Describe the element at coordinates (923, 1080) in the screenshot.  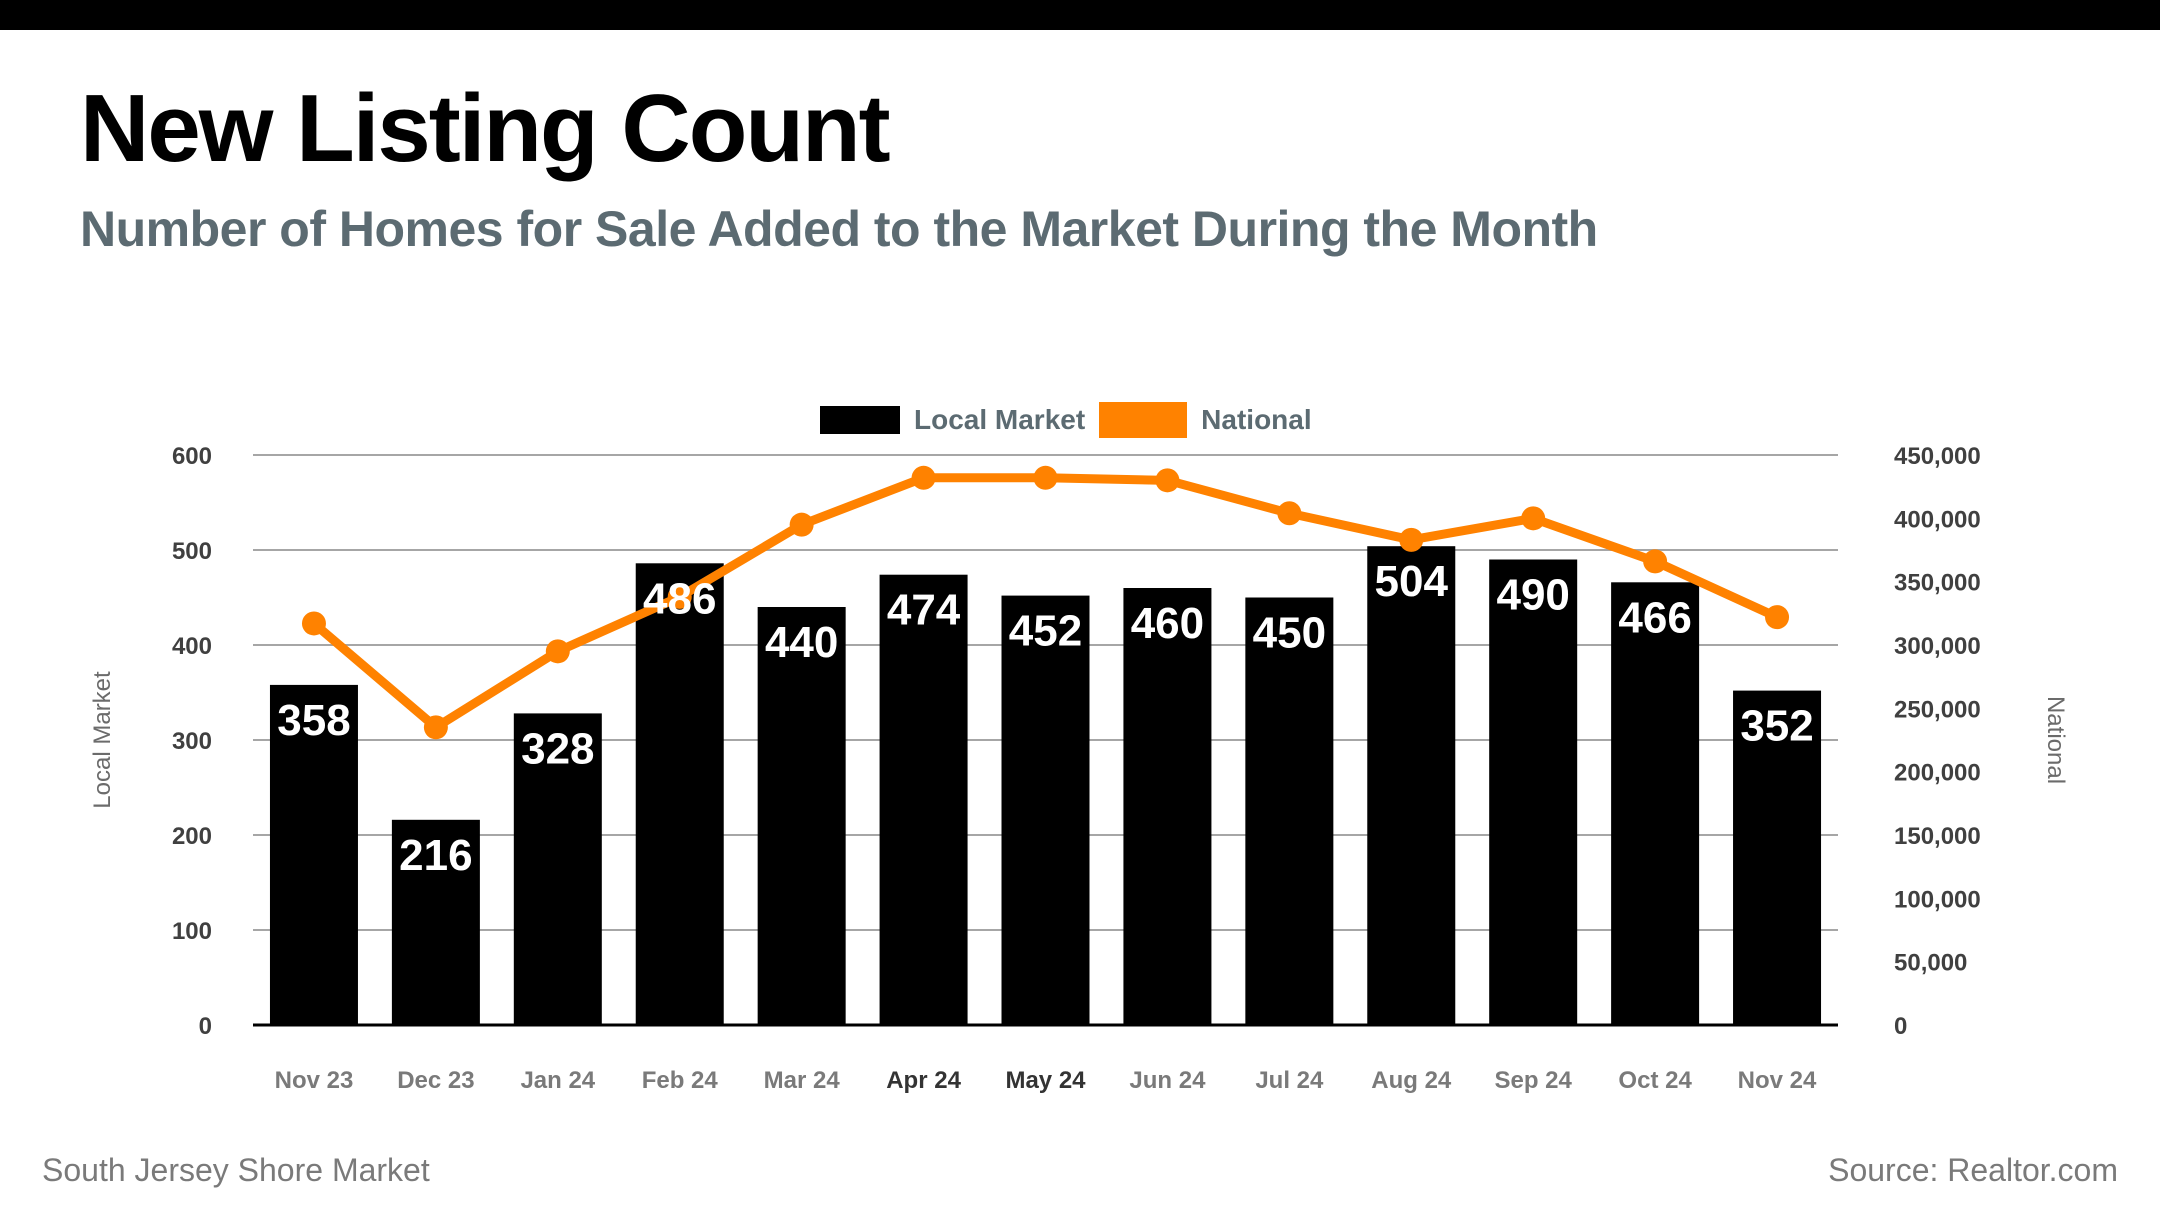
I see `x-tick-label: Apr 24` at that location.